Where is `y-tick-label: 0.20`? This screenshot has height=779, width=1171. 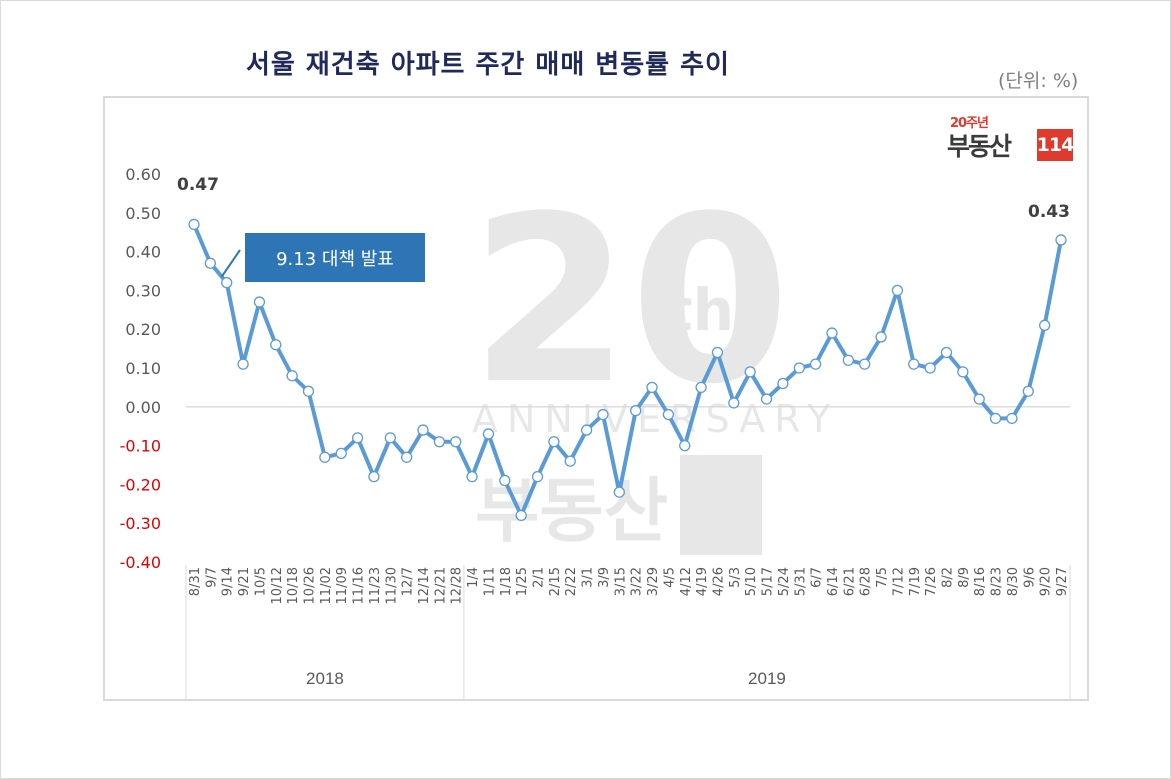 y-tick-label: 0.20 is located at coordinates (143, 329).